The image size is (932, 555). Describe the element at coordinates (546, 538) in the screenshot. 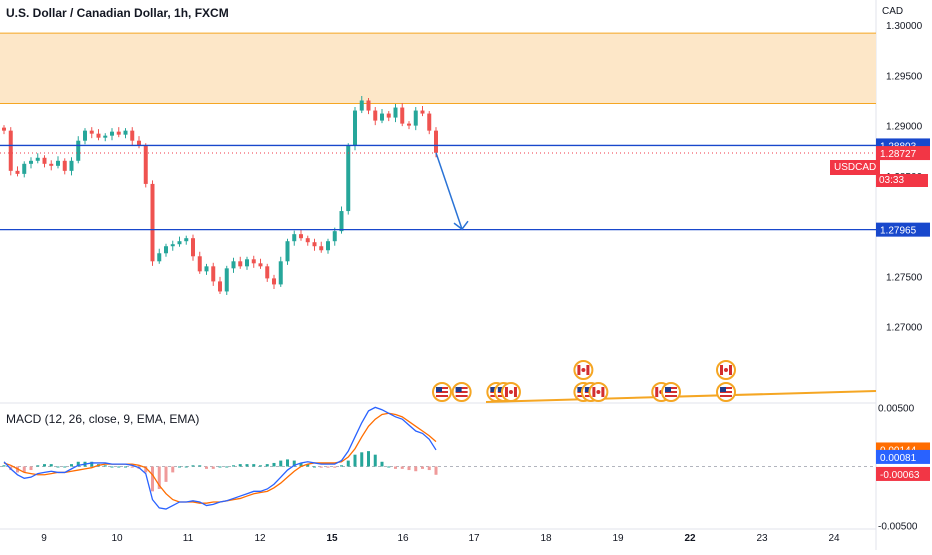

I see `time-axis-tick: 18` at that location.